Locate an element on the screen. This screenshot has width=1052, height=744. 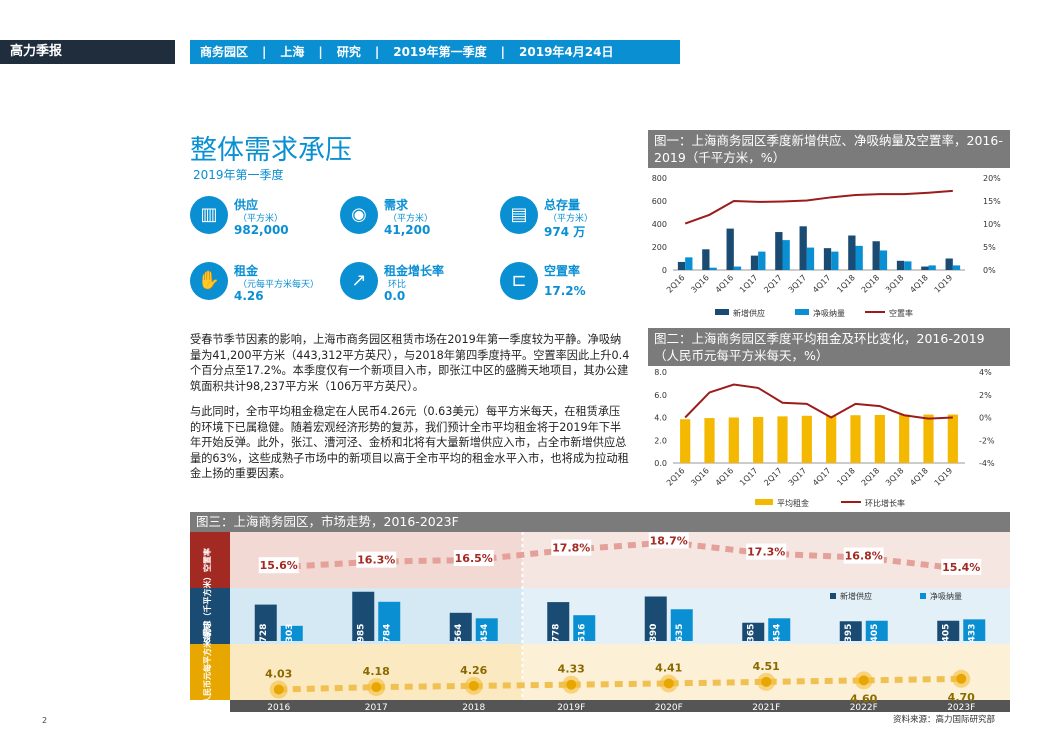
x-tick-label: 3Q17 is located at coordinates (798, 284).